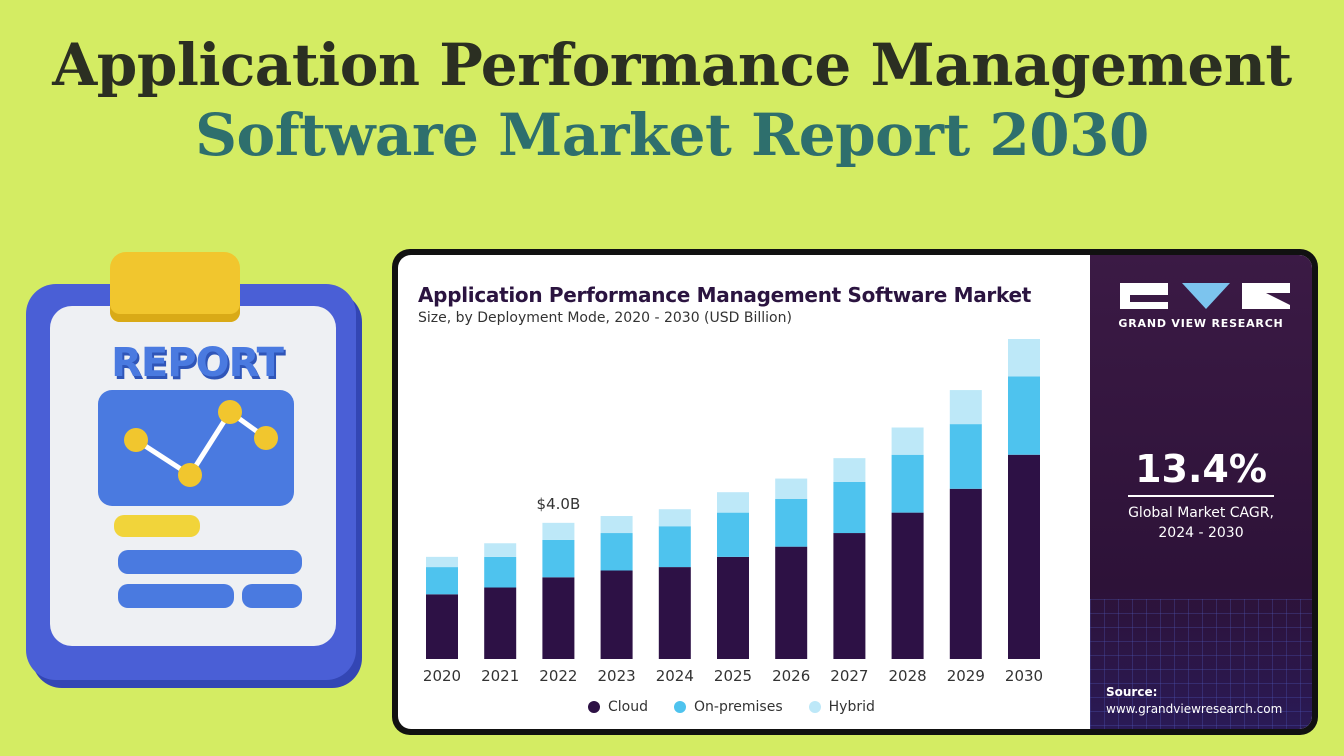 This screenshot has width=1344, height=756. I want to click on brand-name: GRAND VIEW RESEARCH, so click(1201, 323).